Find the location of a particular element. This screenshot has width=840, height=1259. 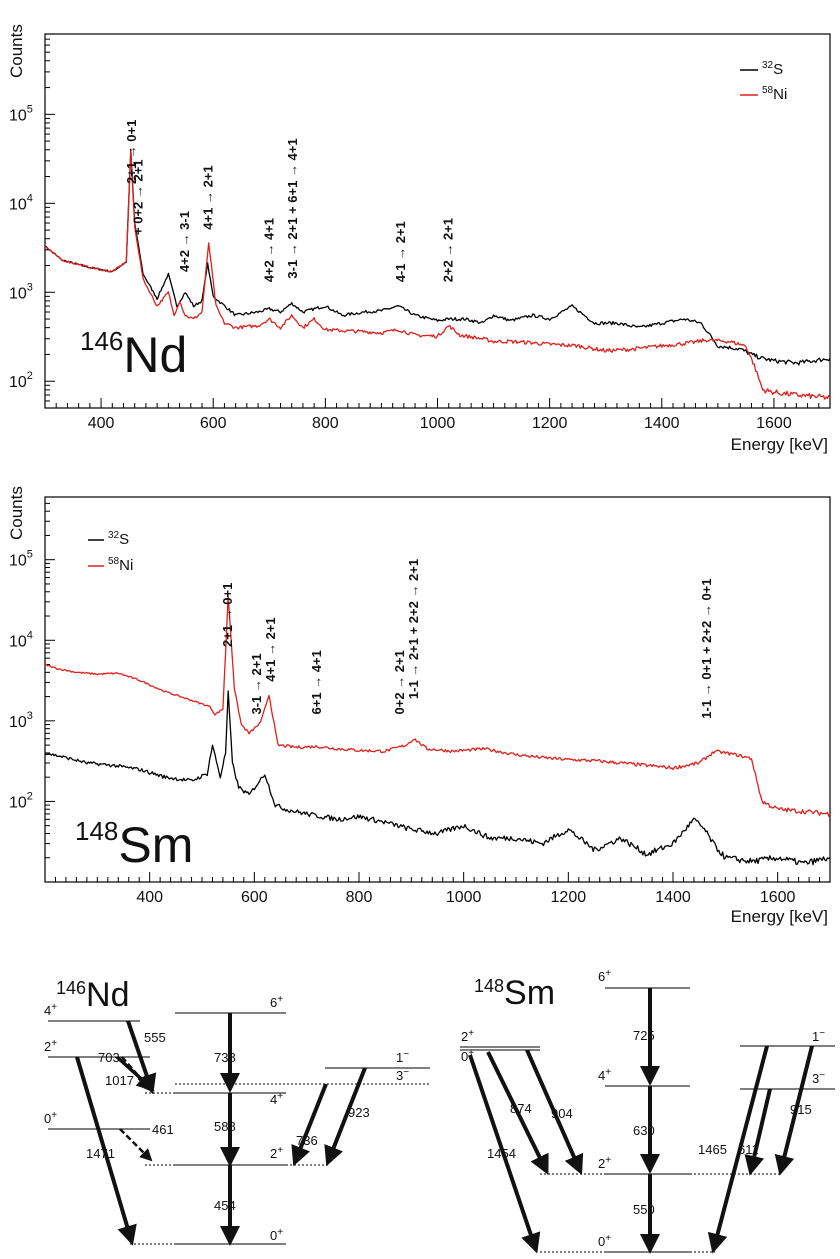

transition-energy: 1454 is located at coordinates (501, 1153).